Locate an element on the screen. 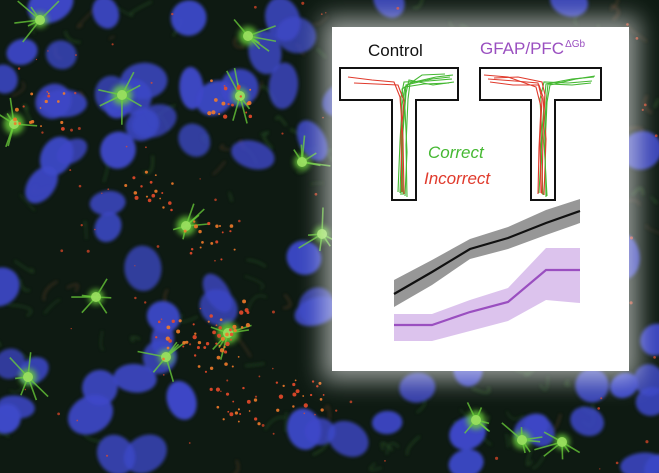 Image resolution: width=659 pixels, height=473 pixels. gfap-label: GFAP/PFCΔGb is located at coordinates (532, 49).